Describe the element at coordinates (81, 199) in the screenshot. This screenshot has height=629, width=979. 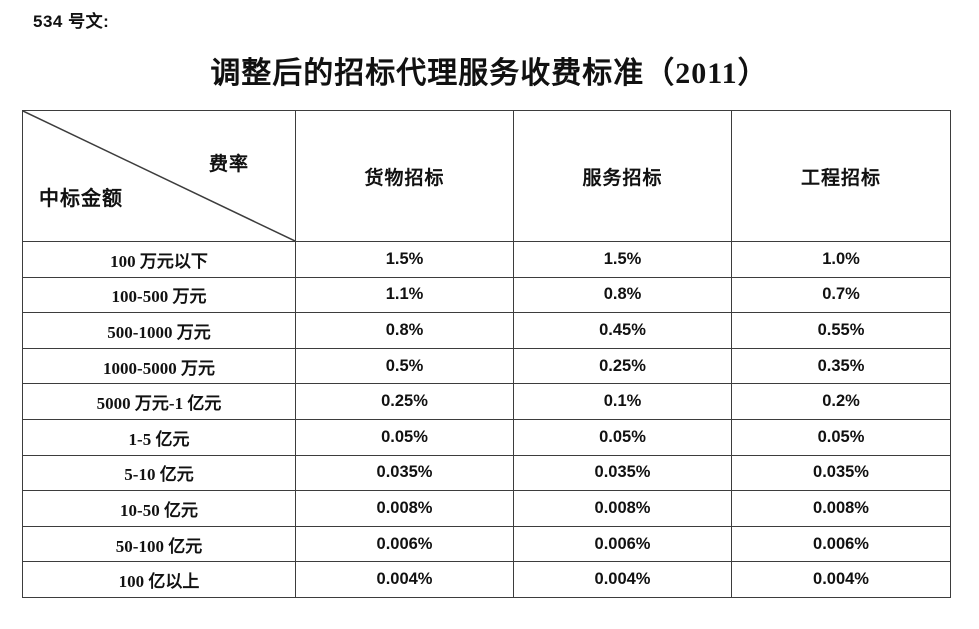
I see `corner-label-amount: 中标金额` at that location.